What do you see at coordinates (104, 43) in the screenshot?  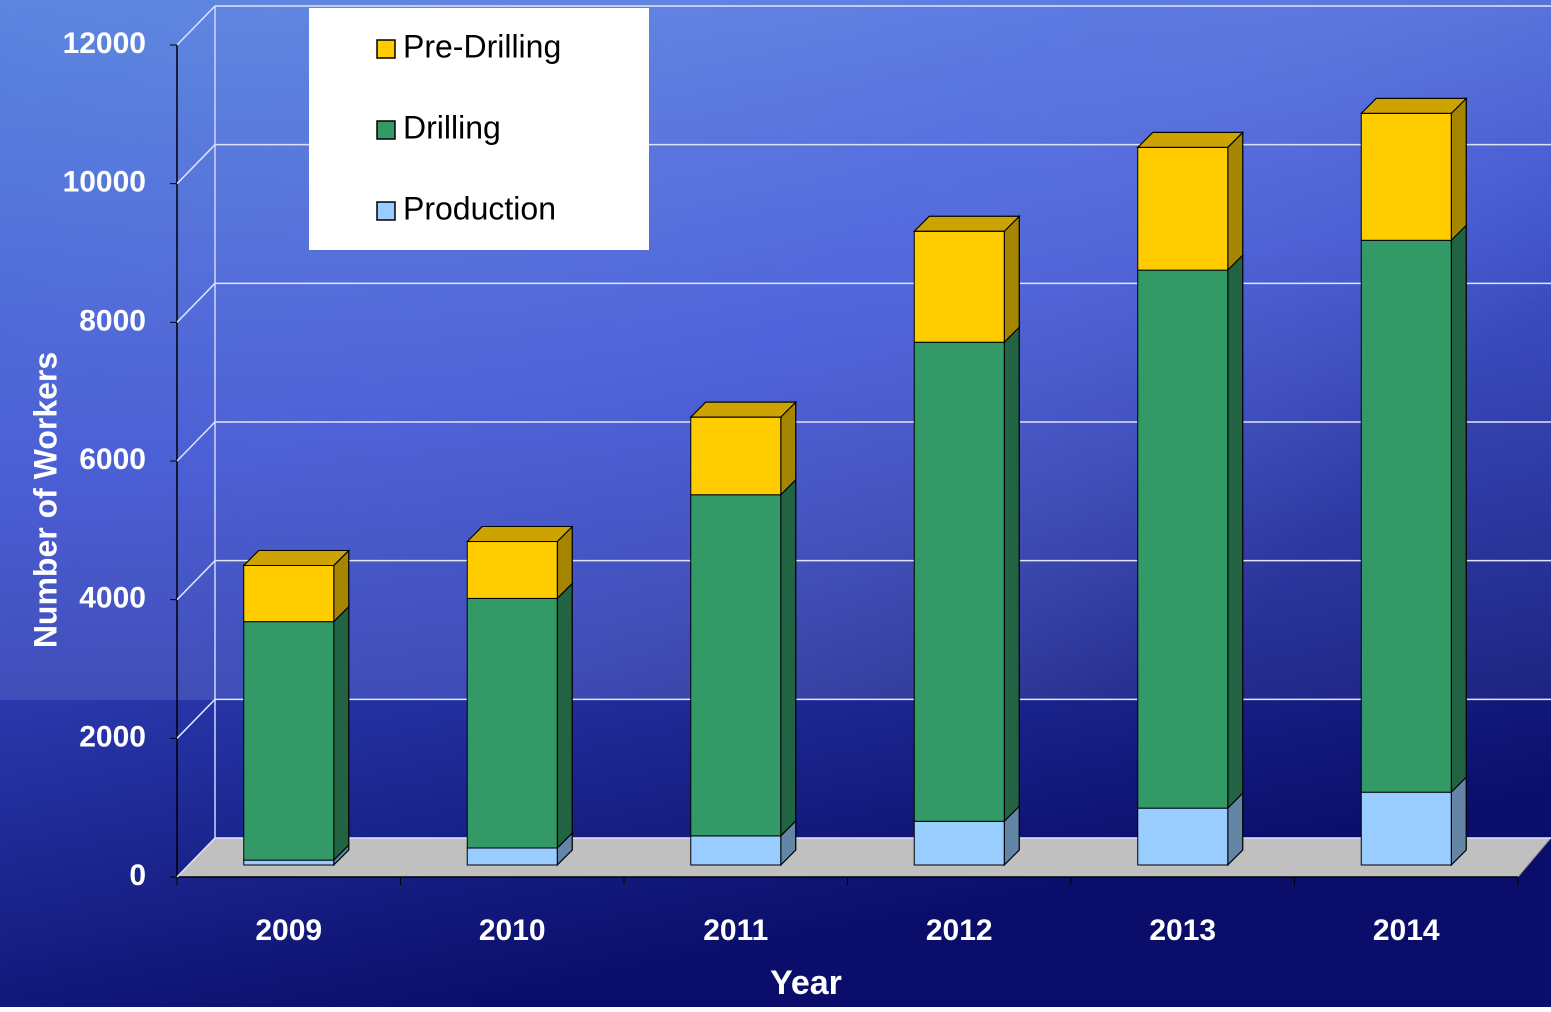 I see `y-tick-label: 12000` at bounding box center [104, 43].